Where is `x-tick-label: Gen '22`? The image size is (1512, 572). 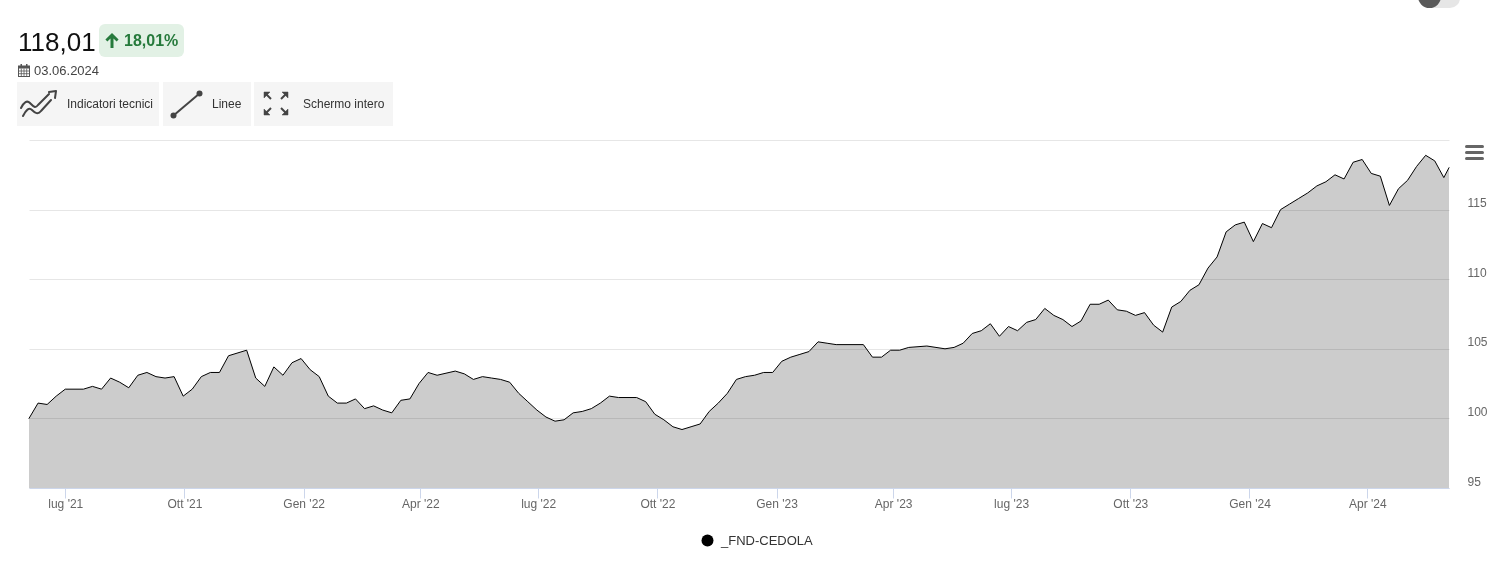
x-tick-label: Gen '22 is located at coordinates (304, 503).